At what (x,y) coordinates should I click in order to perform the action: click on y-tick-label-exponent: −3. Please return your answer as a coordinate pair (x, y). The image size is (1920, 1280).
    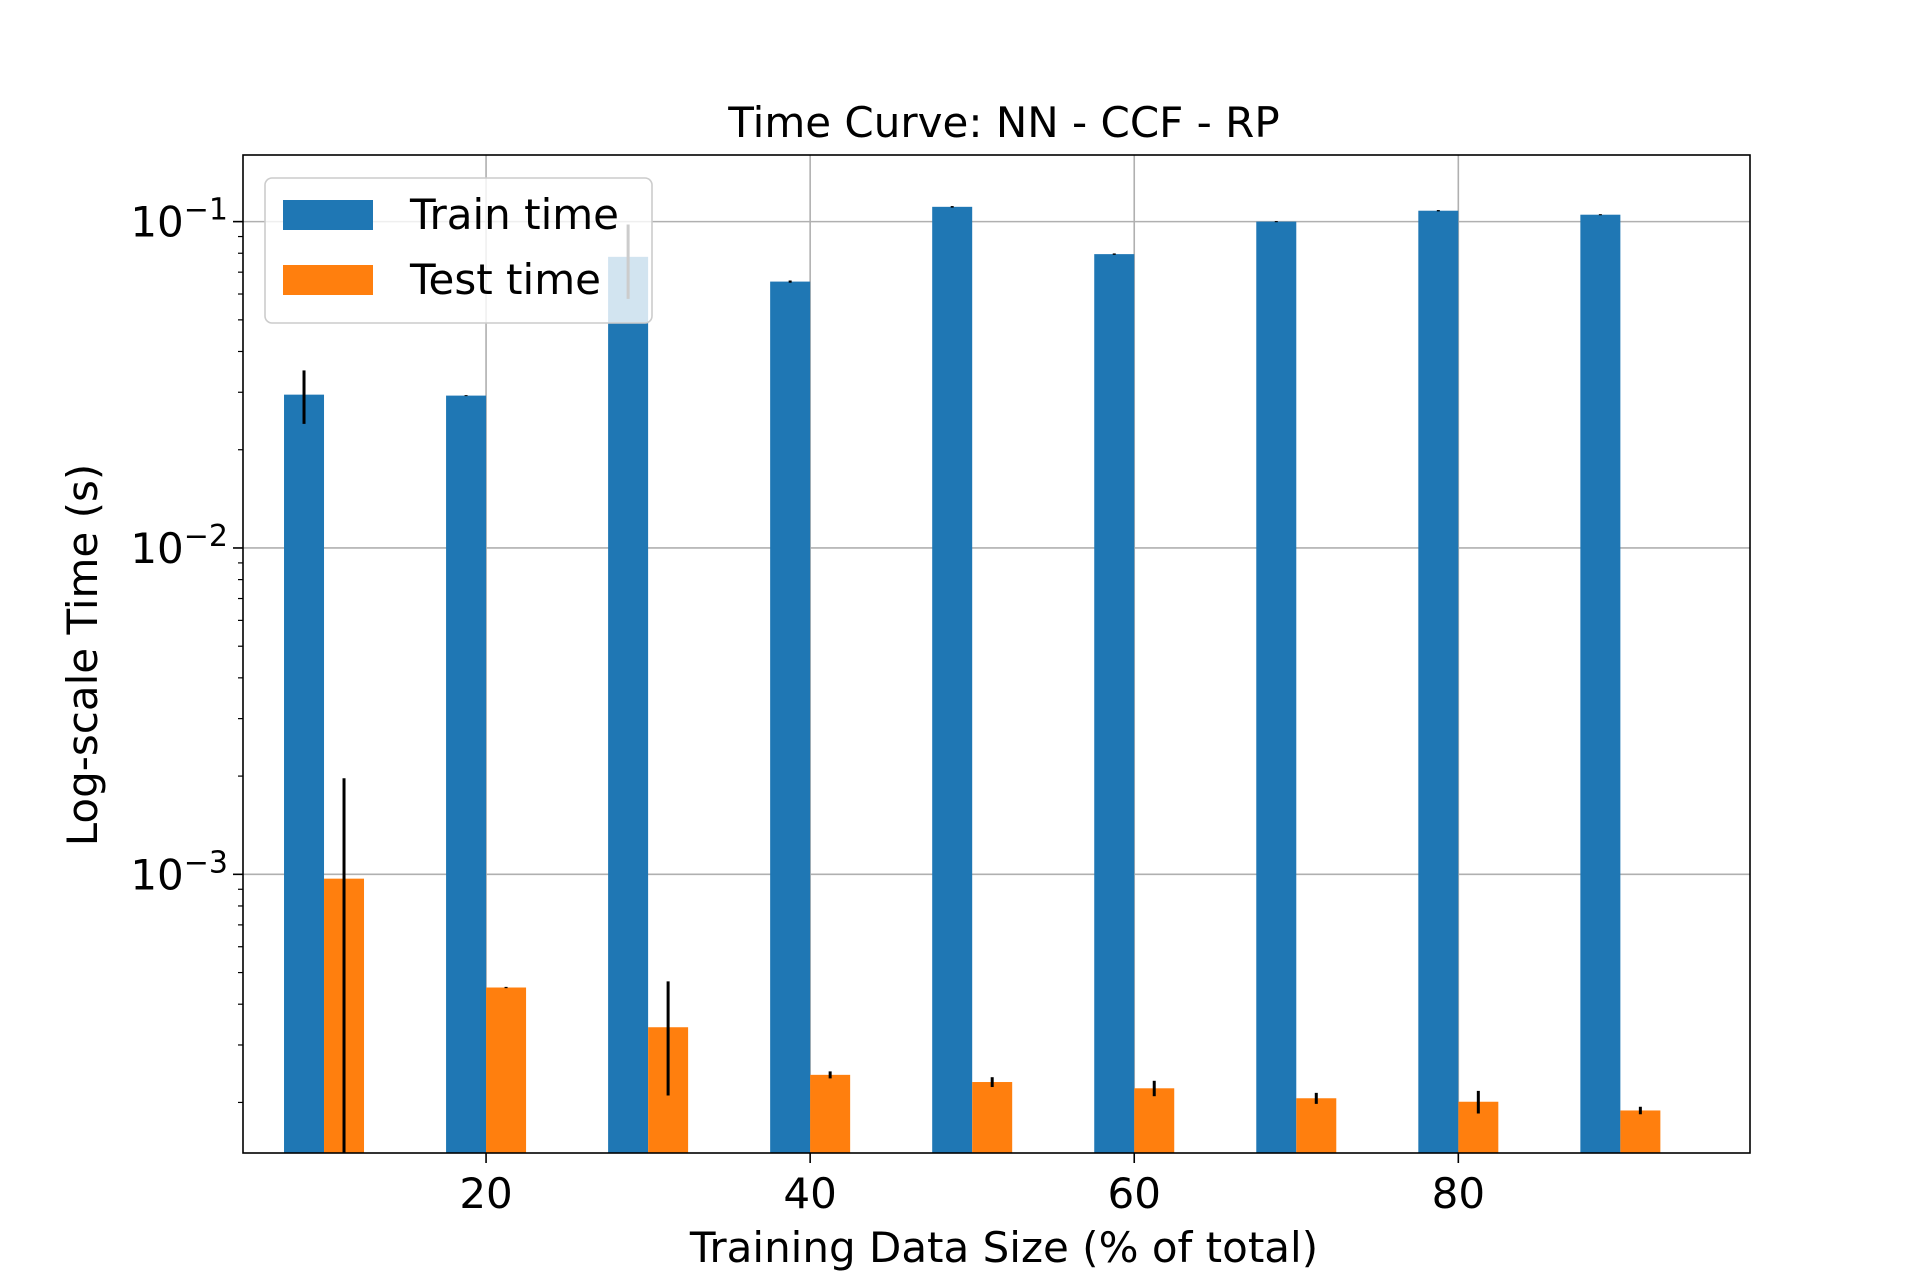
    Looking at the image, I should click on (206, 862).